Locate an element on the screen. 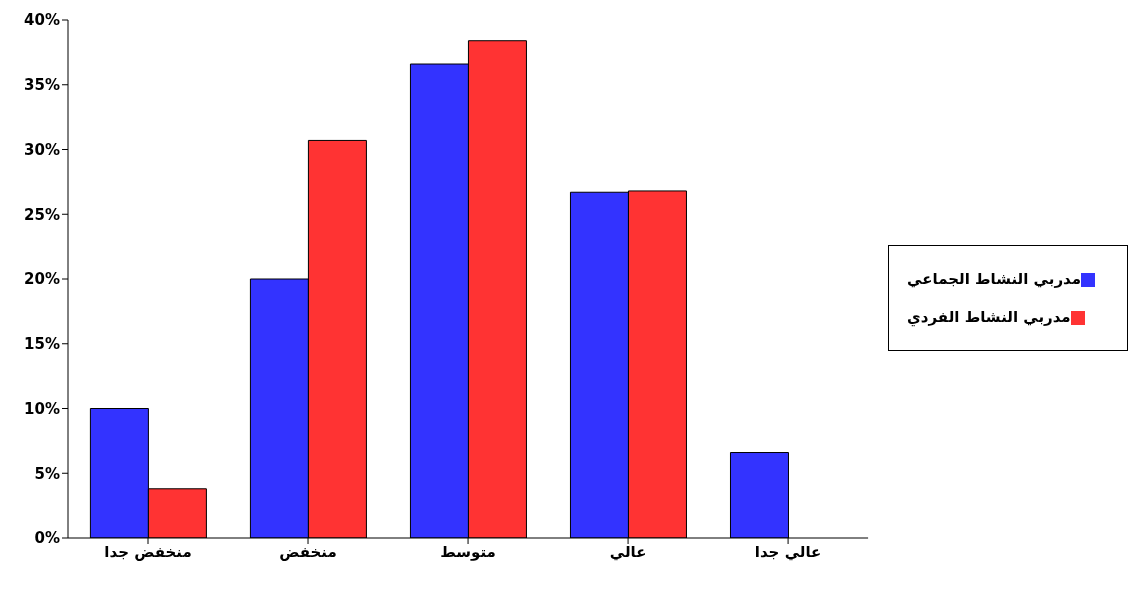 The image size is (1136, 596). legend-label: مدربي النشاط الفردي is located at coordinates (989, 317).